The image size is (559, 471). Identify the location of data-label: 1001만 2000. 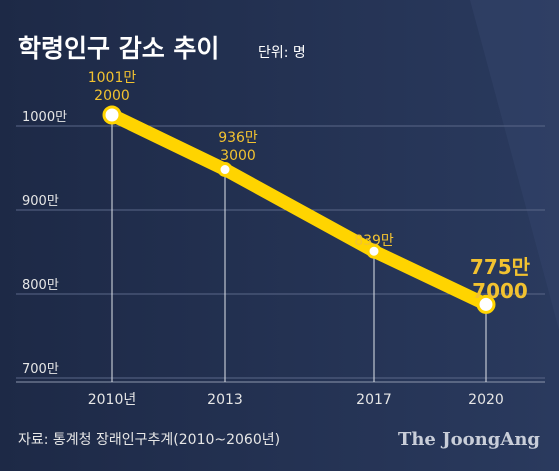
(112, 87).